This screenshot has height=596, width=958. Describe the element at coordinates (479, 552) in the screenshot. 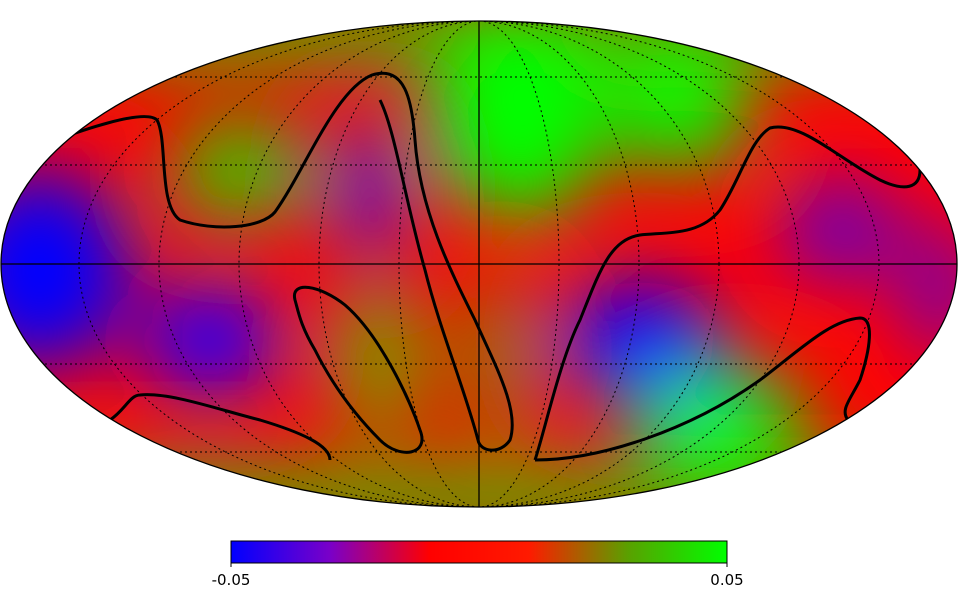

I see `colorbar-scale` at that location.